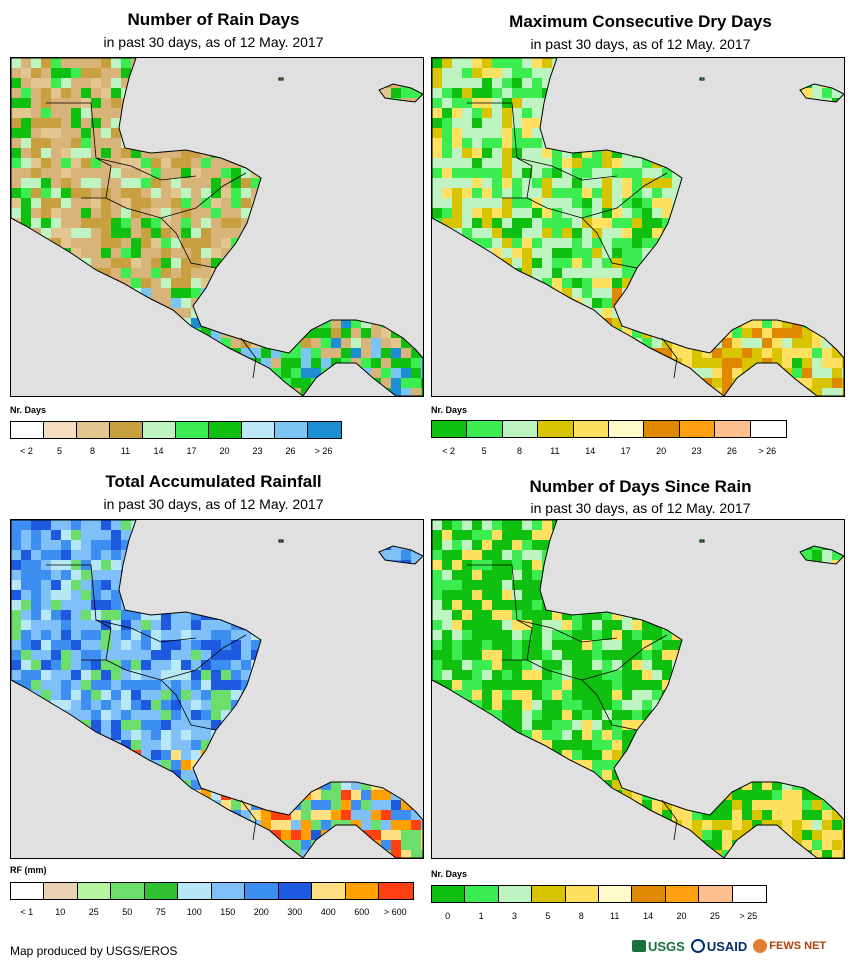 The height and width of the screenshot is (970, 854). Describe the element at coordinates (362, 912) in the screenshot. I see `legend-label: 600` at that location.